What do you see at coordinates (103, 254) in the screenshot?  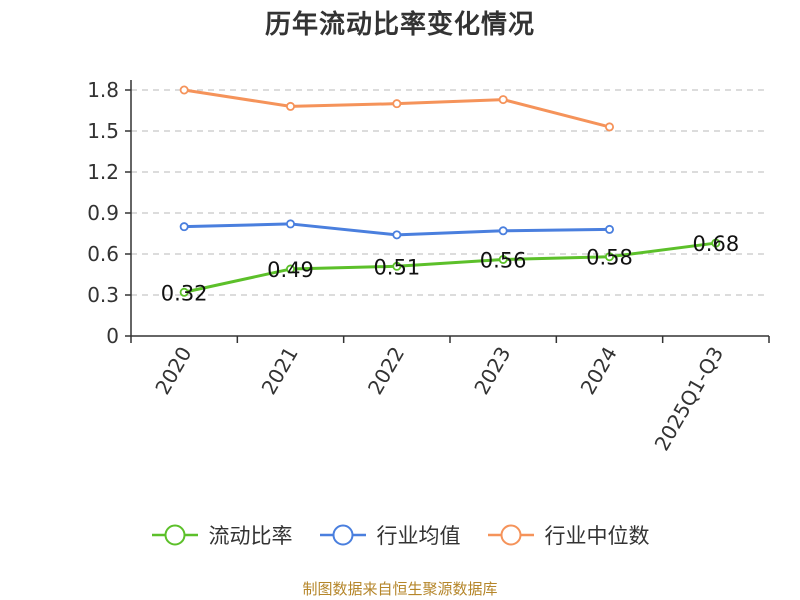 I see `y-tick-label: 0.6` at bounding box center [103, 254].